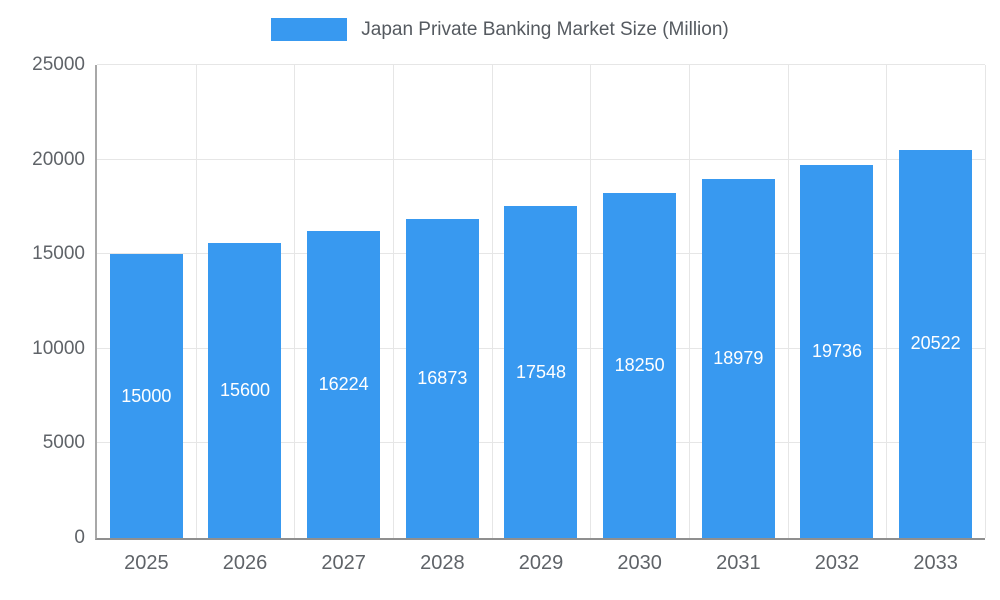  What do you see at coordinates (837, 563) in the screenshot?
I see `x-tick-label: 2032` at bounding box center [837, 563].